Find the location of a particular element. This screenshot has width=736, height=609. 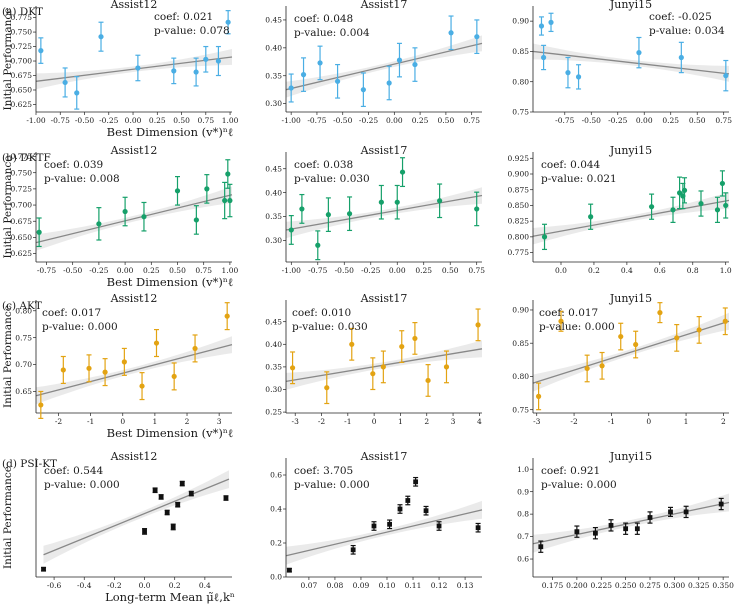

x-tick-label: 1 is located at coordinates (686, 421).